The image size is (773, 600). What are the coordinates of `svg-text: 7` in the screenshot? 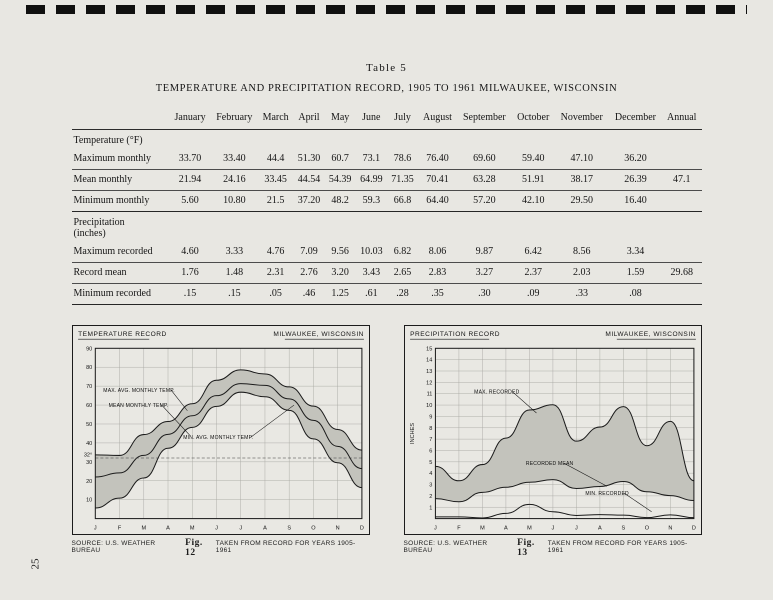 It's located at (430, 440).